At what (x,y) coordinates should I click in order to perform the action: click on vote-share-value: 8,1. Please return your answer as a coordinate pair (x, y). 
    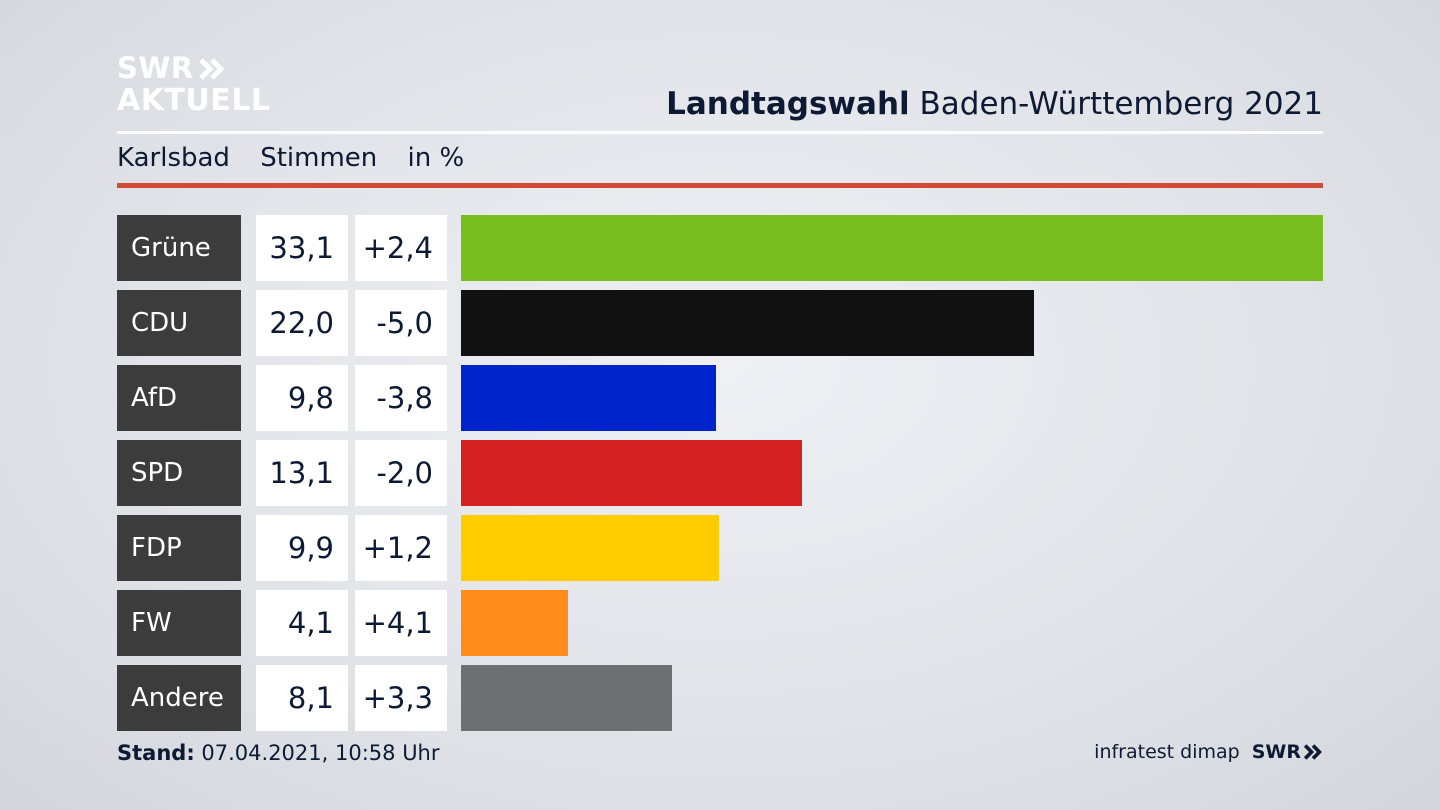
    Looking at the image, I should click on (302, 698).